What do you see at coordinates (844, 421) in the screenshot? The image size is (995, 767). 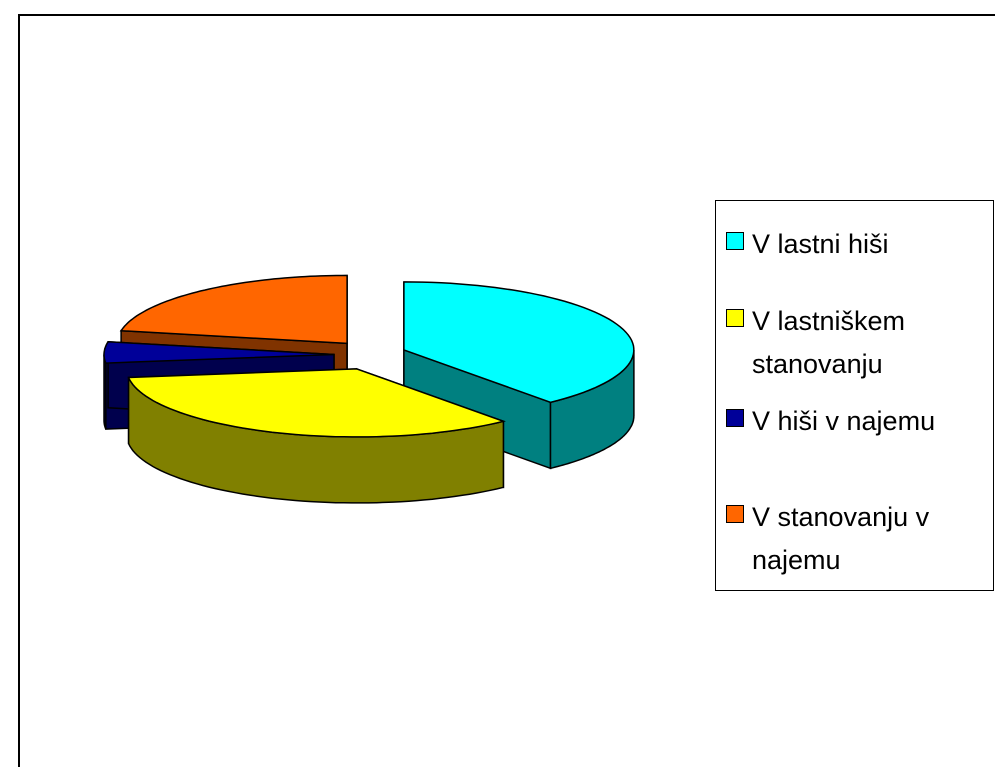 I see `legend-label: V hiši v najemu` at bounding box center [844, 421].